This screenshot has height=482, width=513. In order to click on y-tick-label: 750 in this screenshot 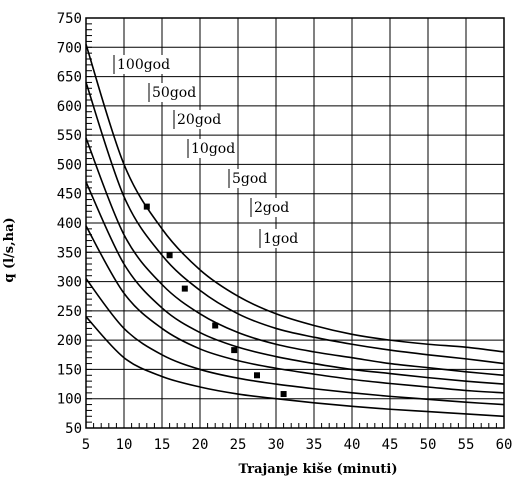, I will do `click(69, 19)`.